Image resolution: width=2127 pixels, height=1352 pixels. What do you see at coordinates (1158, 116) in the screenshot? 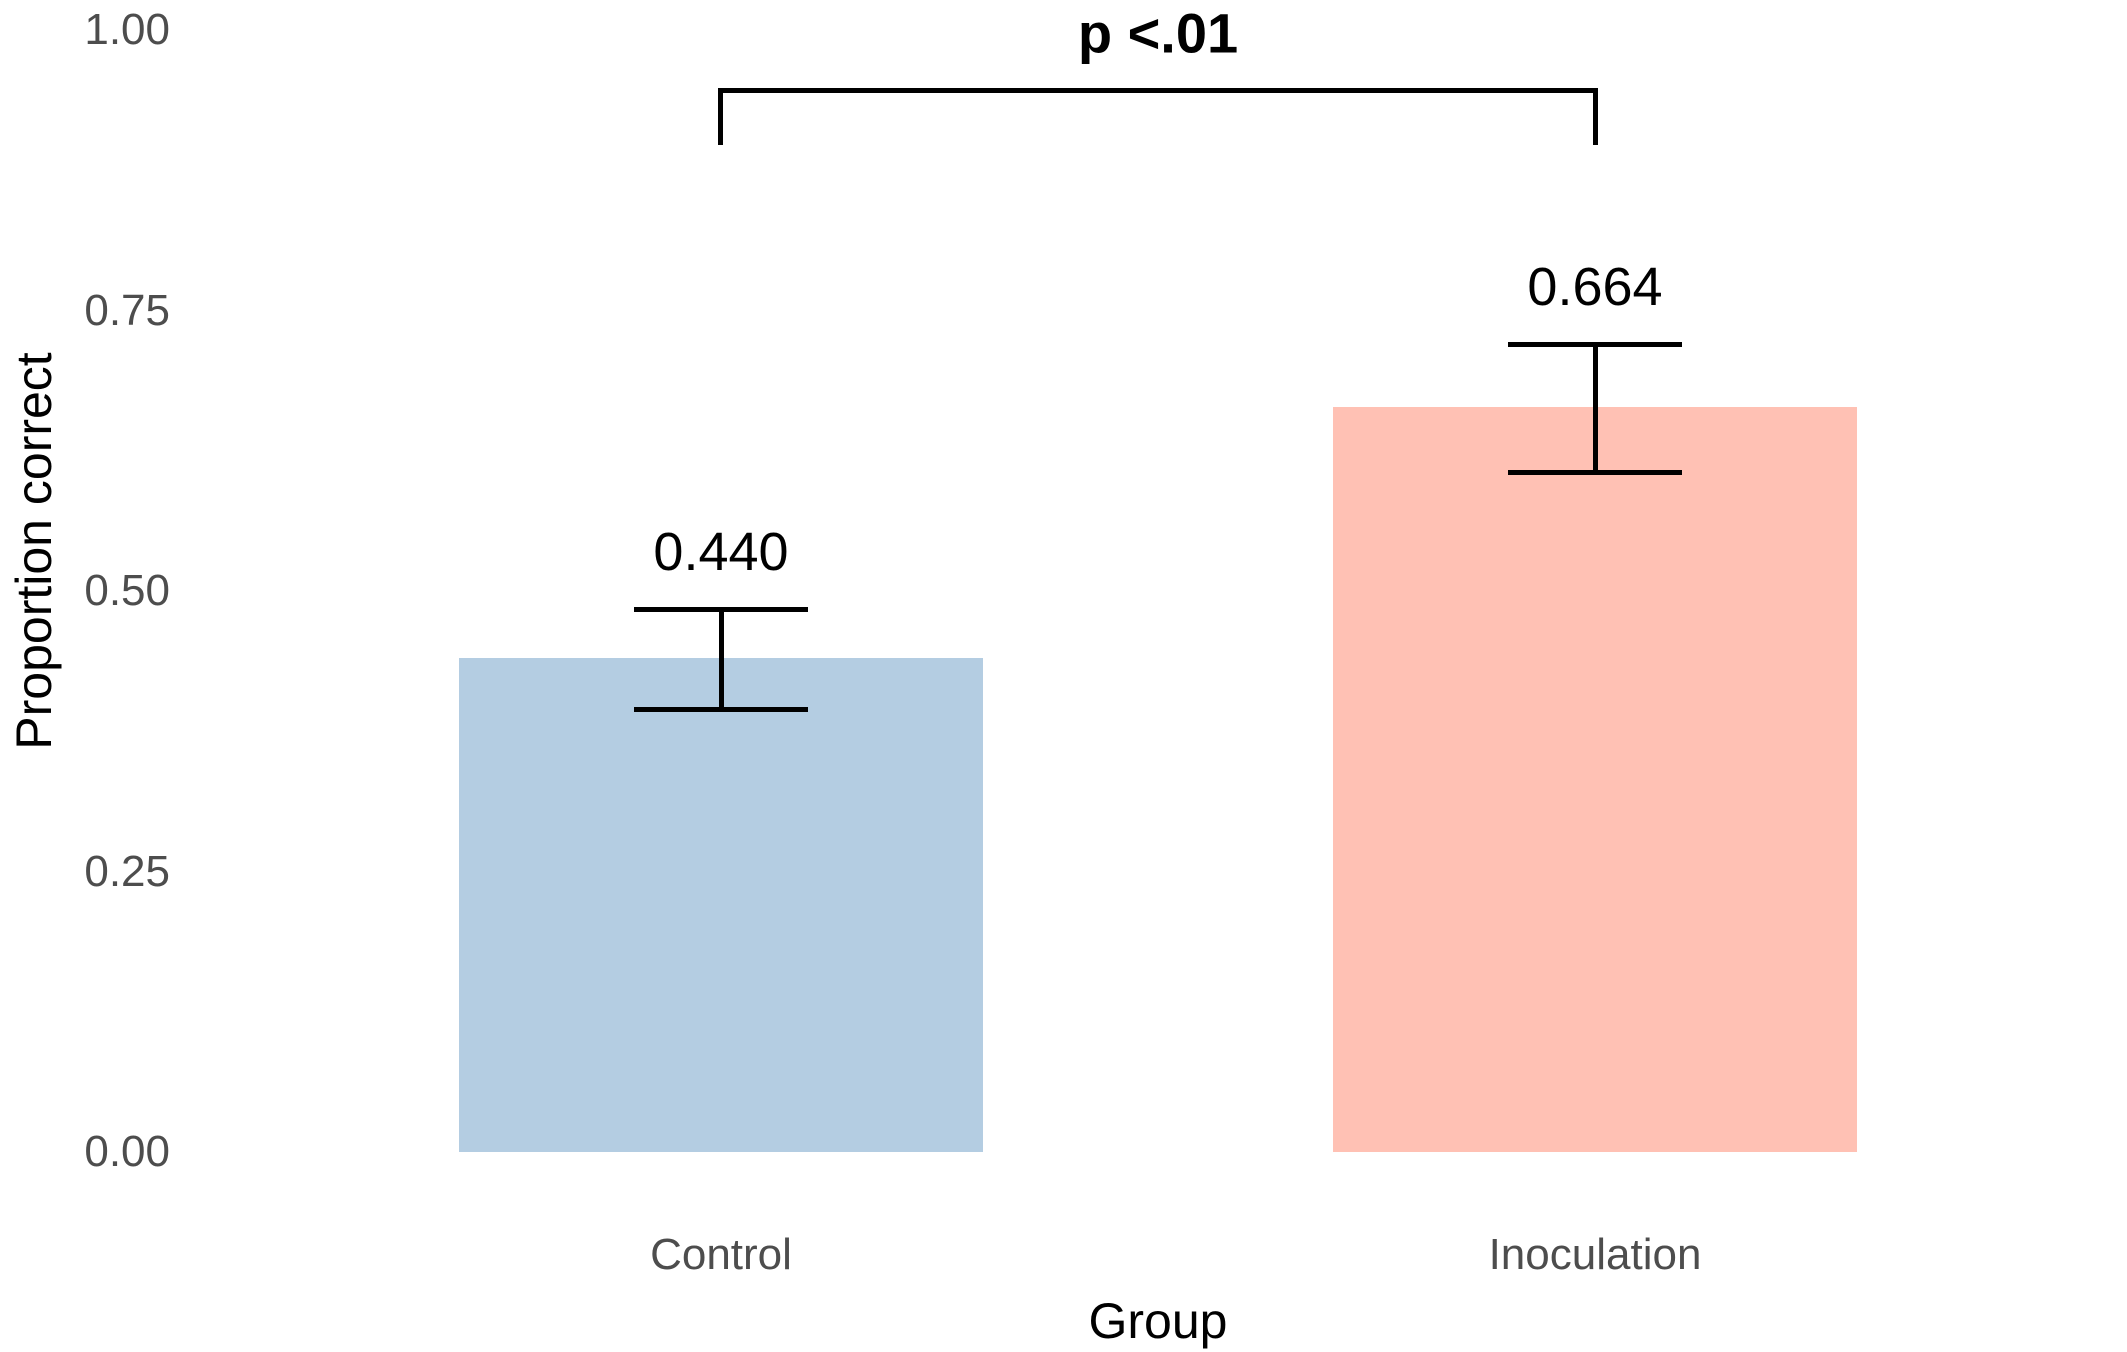
I see `significance-bracket` at bounding box center [1158, 116].